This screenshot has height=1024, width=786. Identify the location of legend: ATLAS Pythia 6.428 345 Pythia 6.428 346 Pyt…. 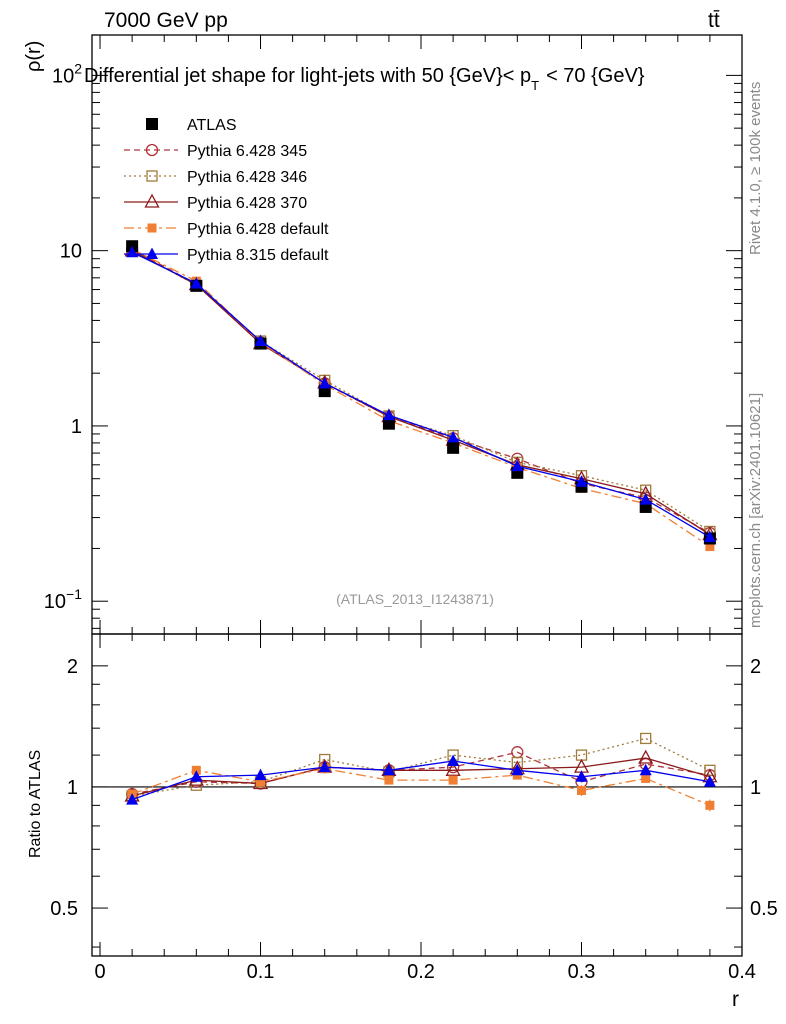
(226, 190).